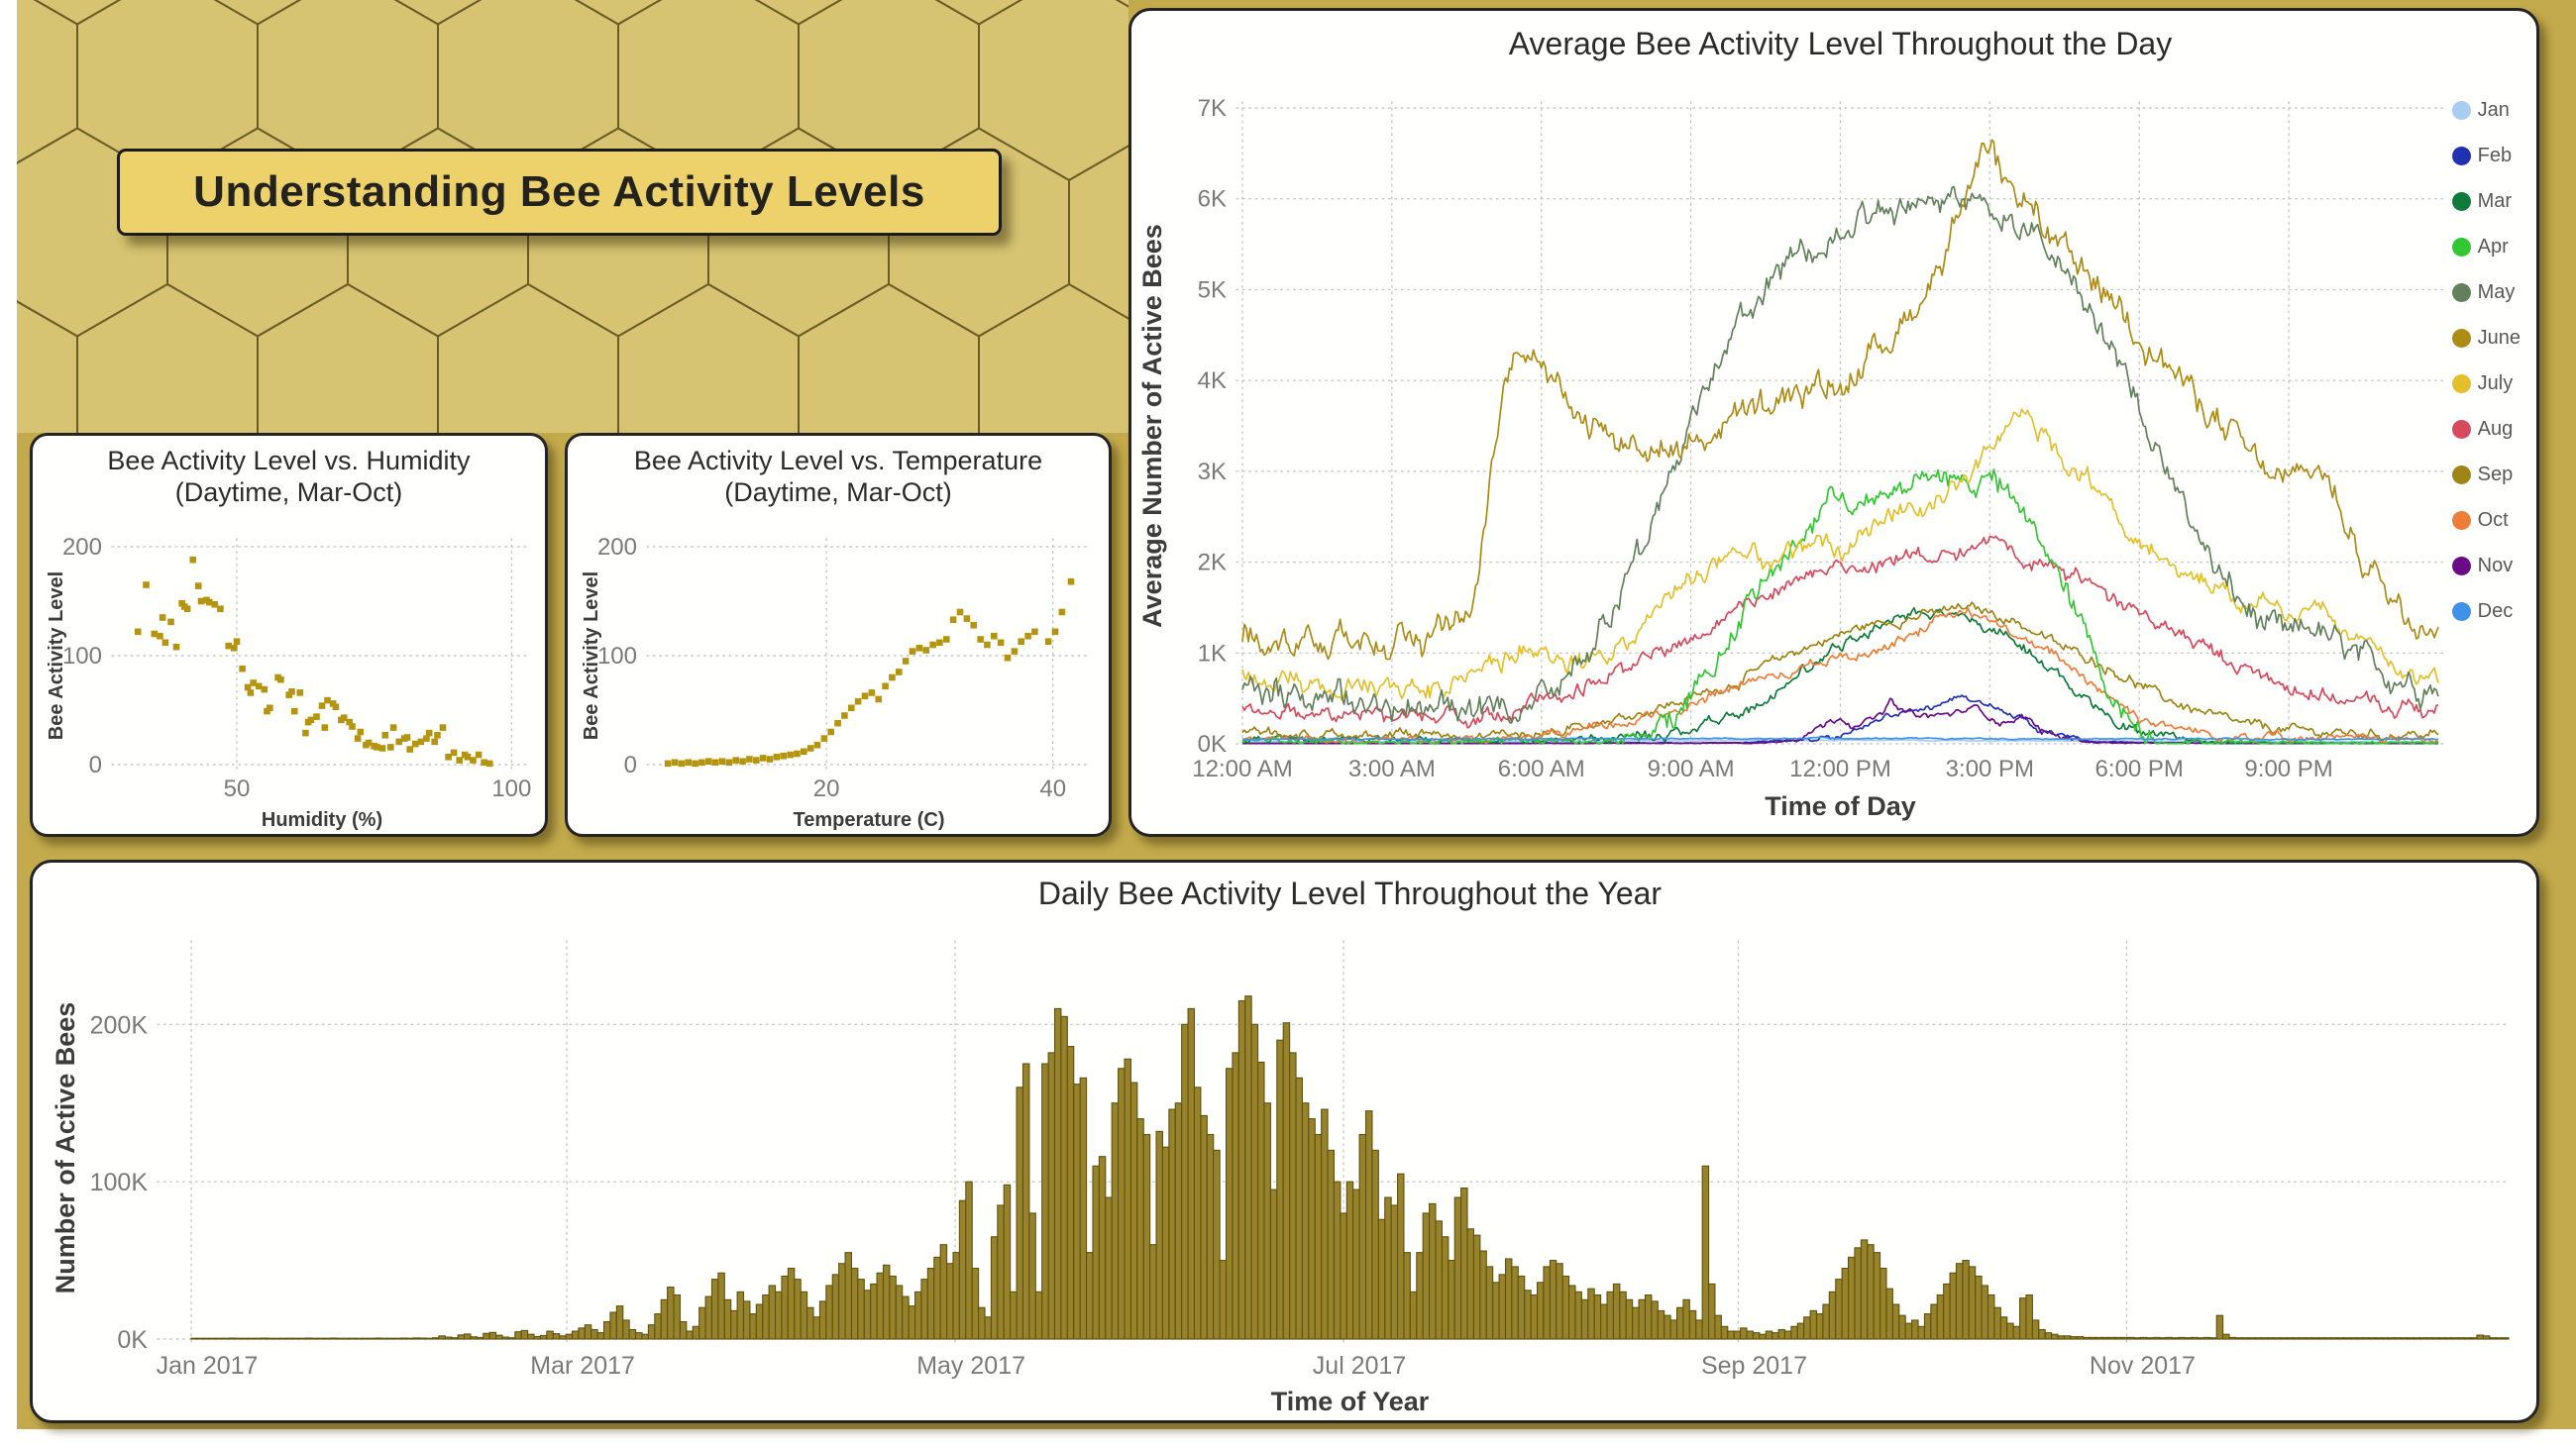 The image size is (2576, 1449). I want to click on svg-text: 4K, so click(1212, 380).